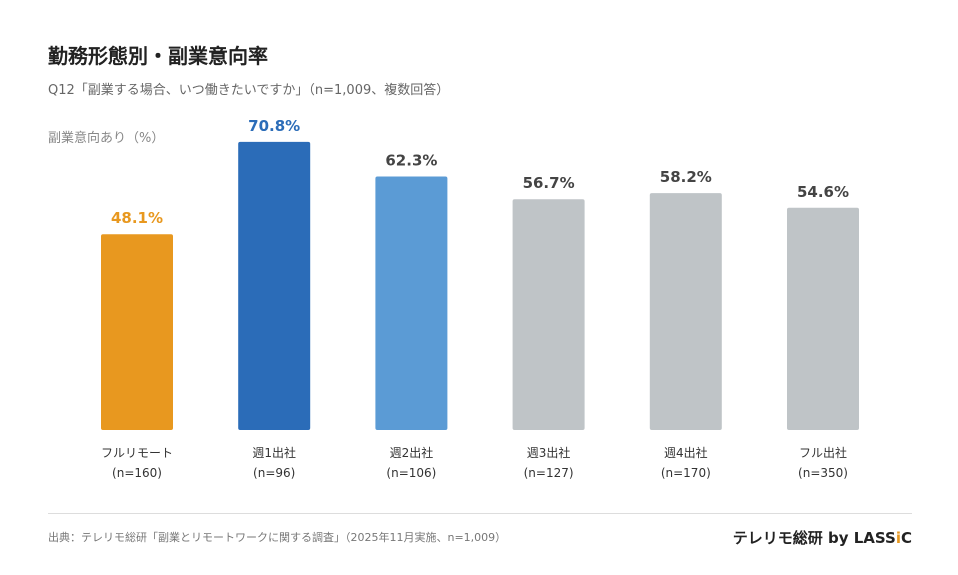  I want to click on category-label: 週4出社, so click(686, 452).